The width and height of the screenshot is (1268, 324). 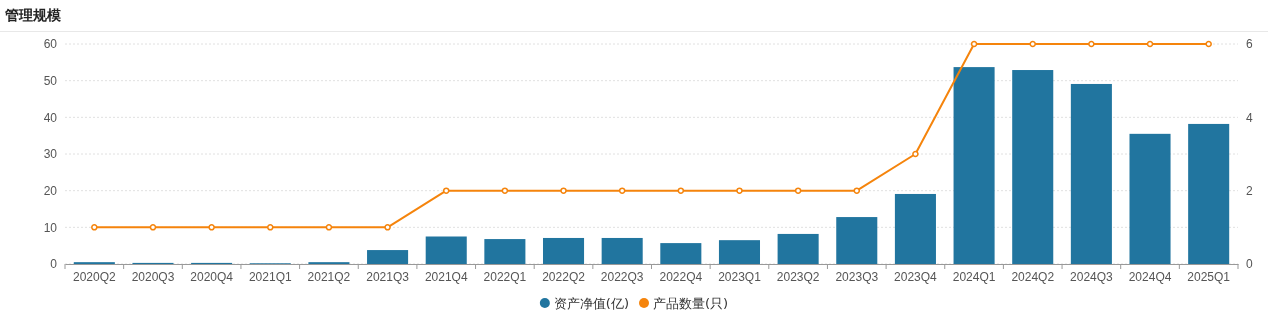 I want to click on legend-label: 产品数量(只), so click(x=691, y=303).